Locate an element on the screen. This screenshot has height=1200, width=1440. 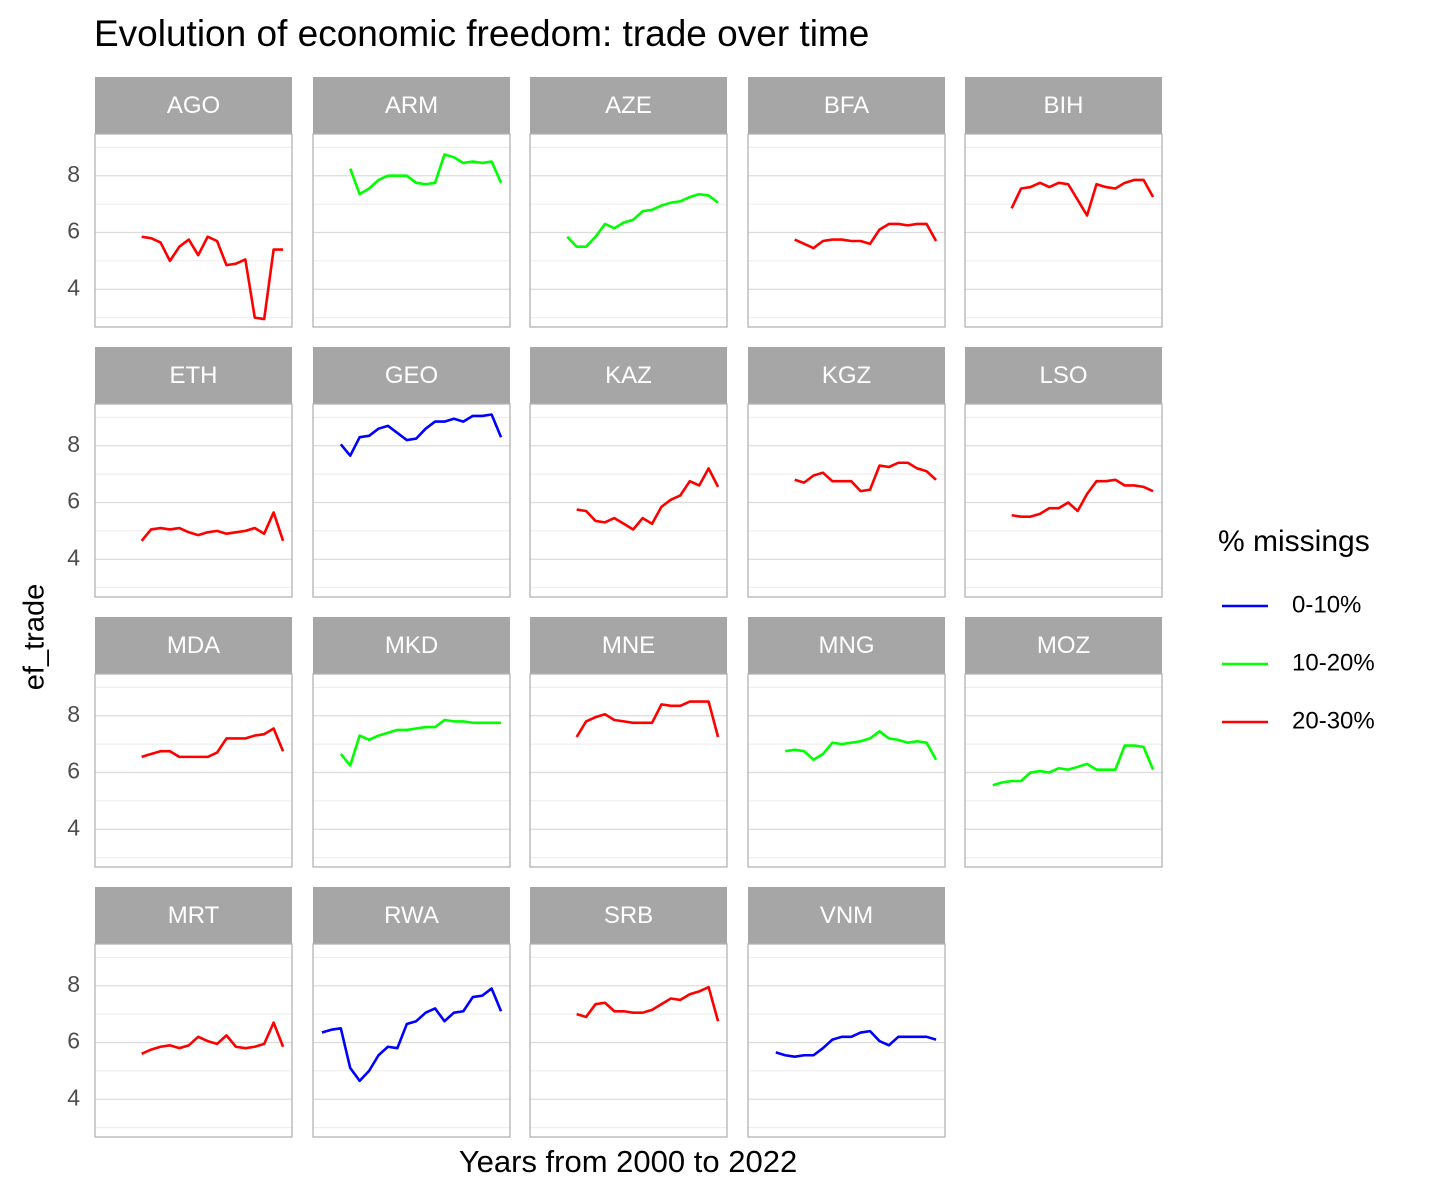
legend-title: % missings is located at coordinates (1294, 541).